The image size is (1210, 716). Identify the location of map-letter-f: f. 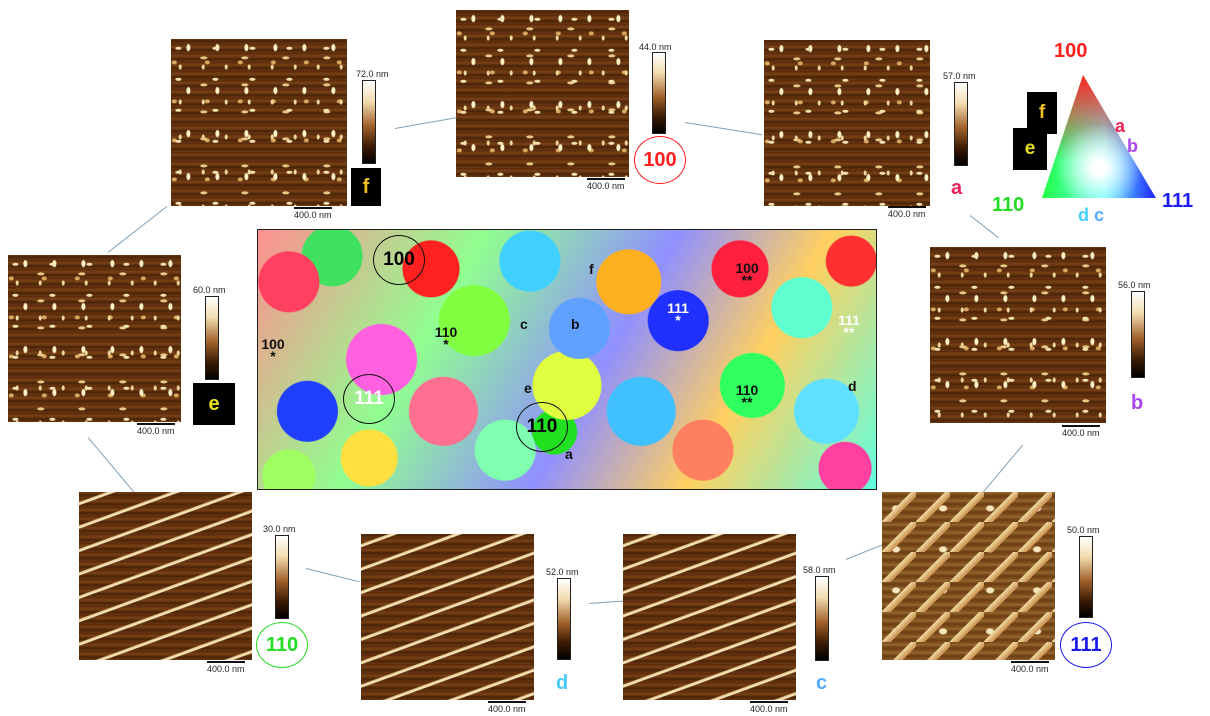
(591, 269).